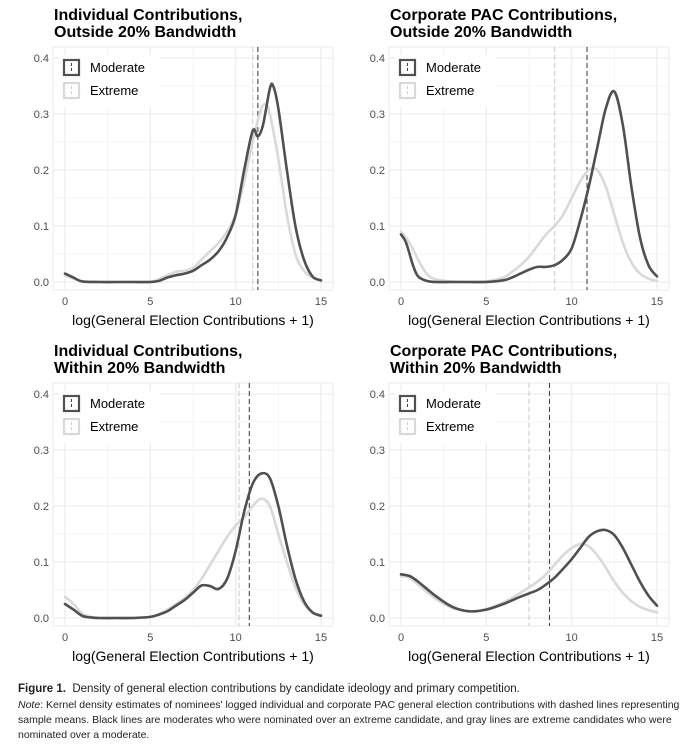  What do you see at coordinates (529, 225) in the screenshot?
I see `density-line-extreme` at bounding box center [529, 225].